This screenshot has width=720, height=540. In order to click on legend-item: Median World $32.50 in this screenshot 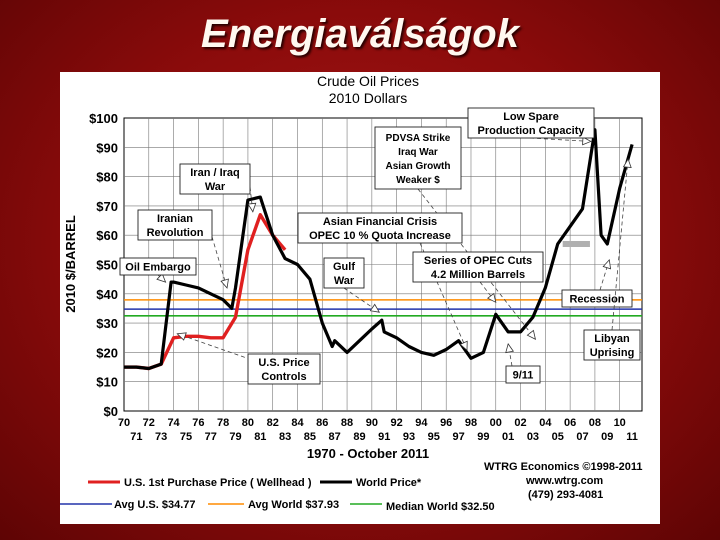, I will do `click(422, 507)`.